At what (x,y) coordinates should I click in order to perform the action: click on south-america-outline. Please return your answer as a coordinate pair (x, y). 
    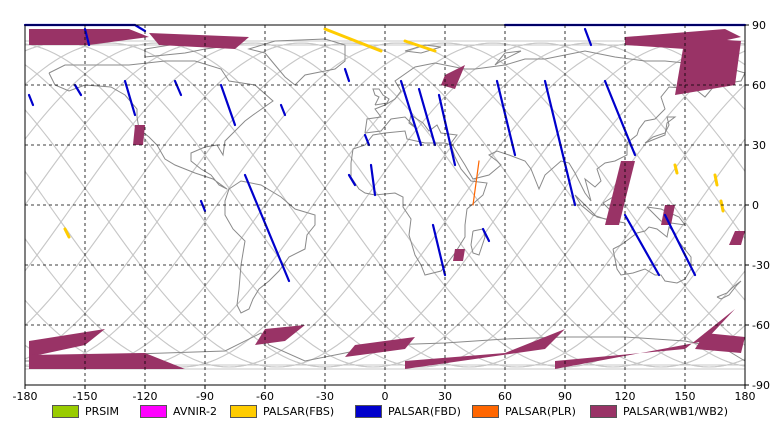
    Looking at the image, I should click on (270, 247).